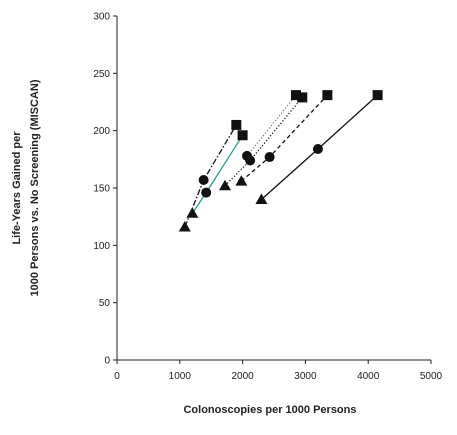 The width and height of the screenshot is (457, 435). I want to click on y-tick-label: 200, so click(101, 131).